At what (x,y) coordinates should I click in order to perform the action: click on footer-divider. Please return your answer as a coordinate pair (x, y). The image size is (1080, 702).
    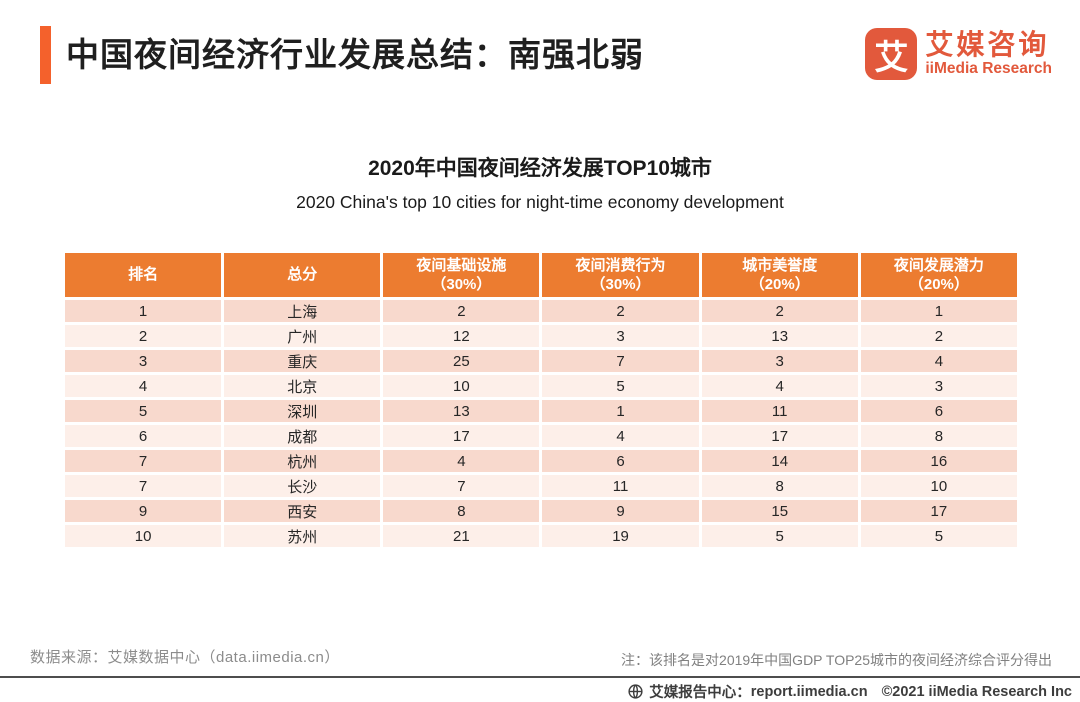
    Looking at the image, I should click on (540, 677).